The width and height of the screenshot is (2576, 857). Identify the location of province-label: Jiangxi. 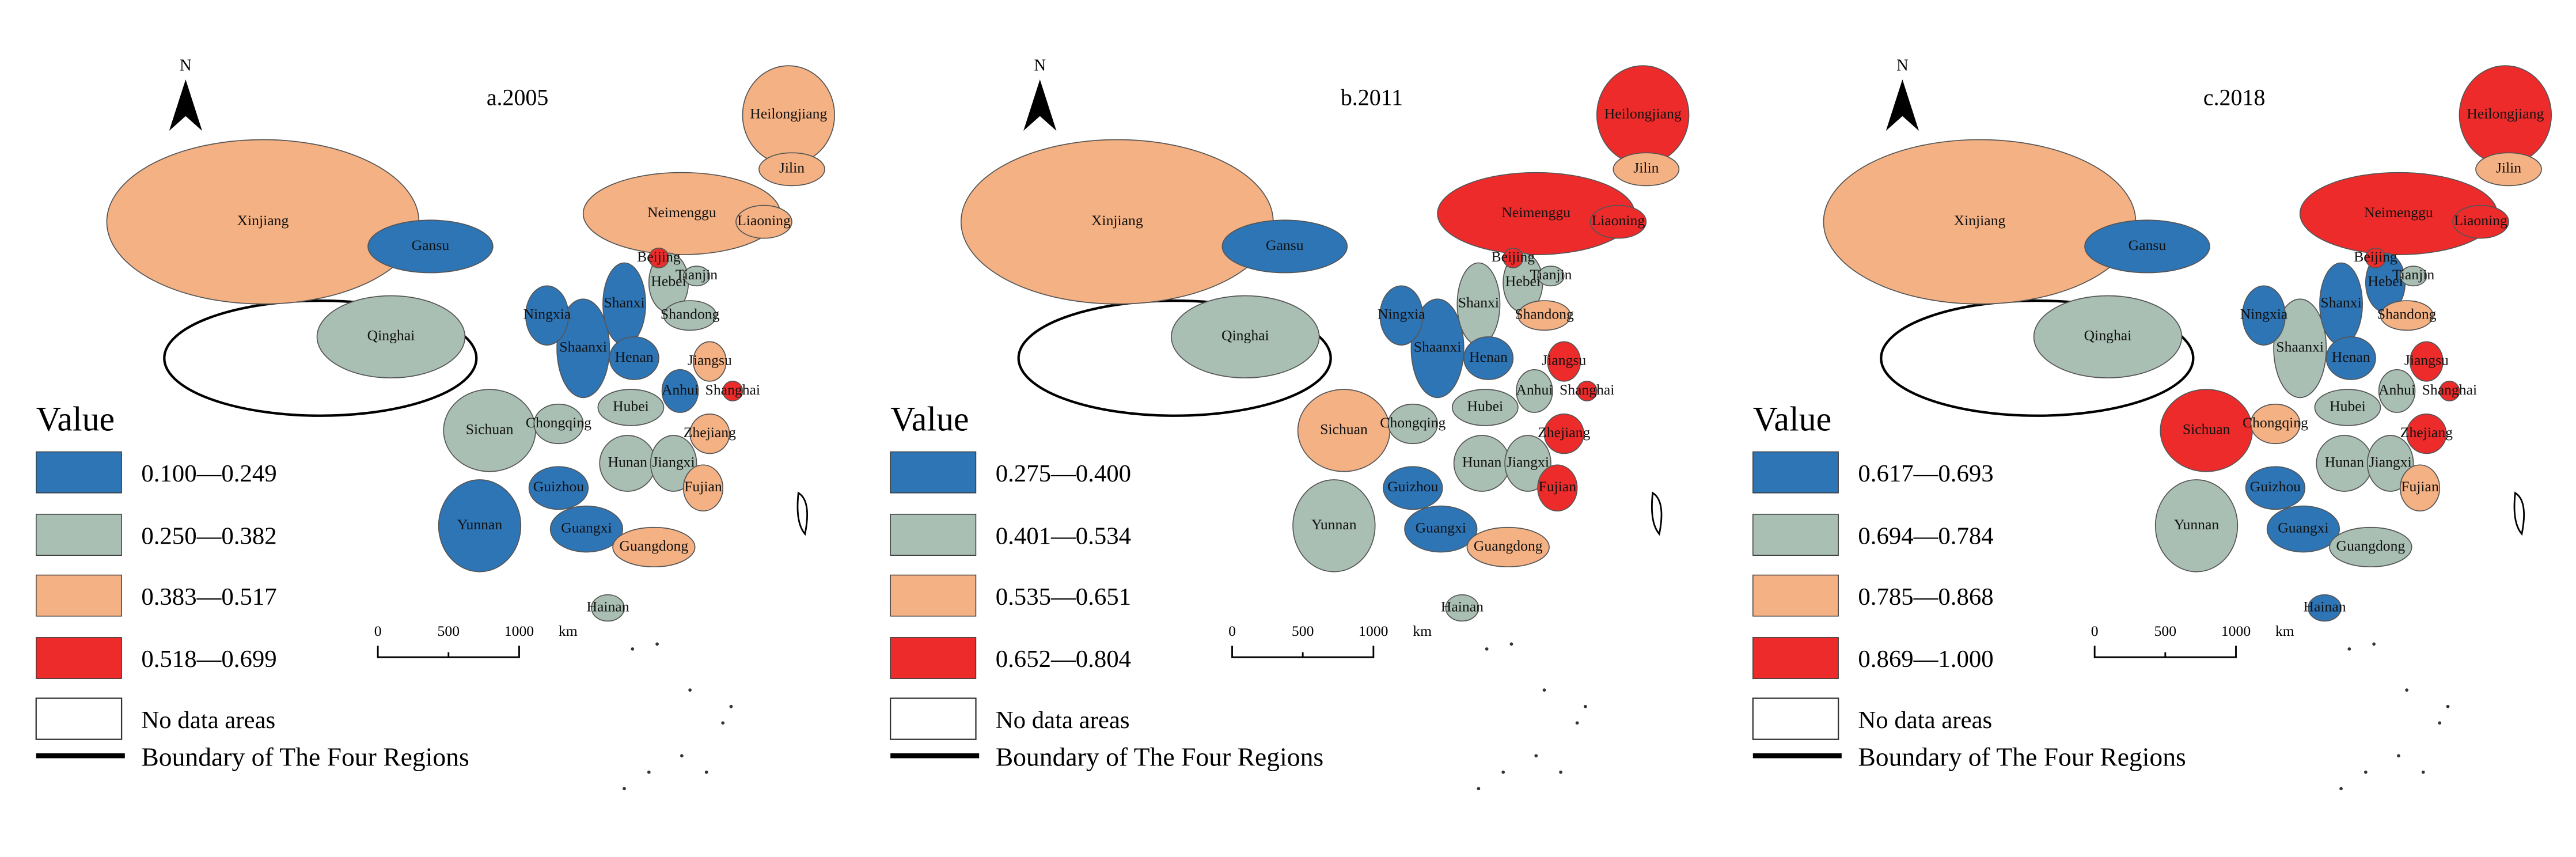
(1528, 462).